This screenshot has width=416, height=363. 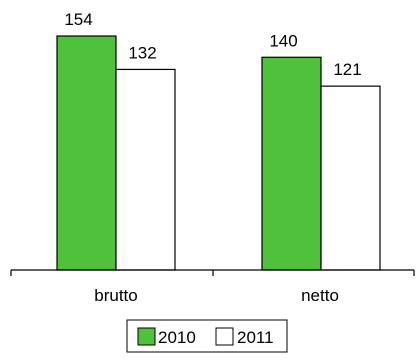 What do you see at coordinates (78, 19) in the screenshot?
I see `data-label-brutto-2010: 154` at bounding box center [78, 19].